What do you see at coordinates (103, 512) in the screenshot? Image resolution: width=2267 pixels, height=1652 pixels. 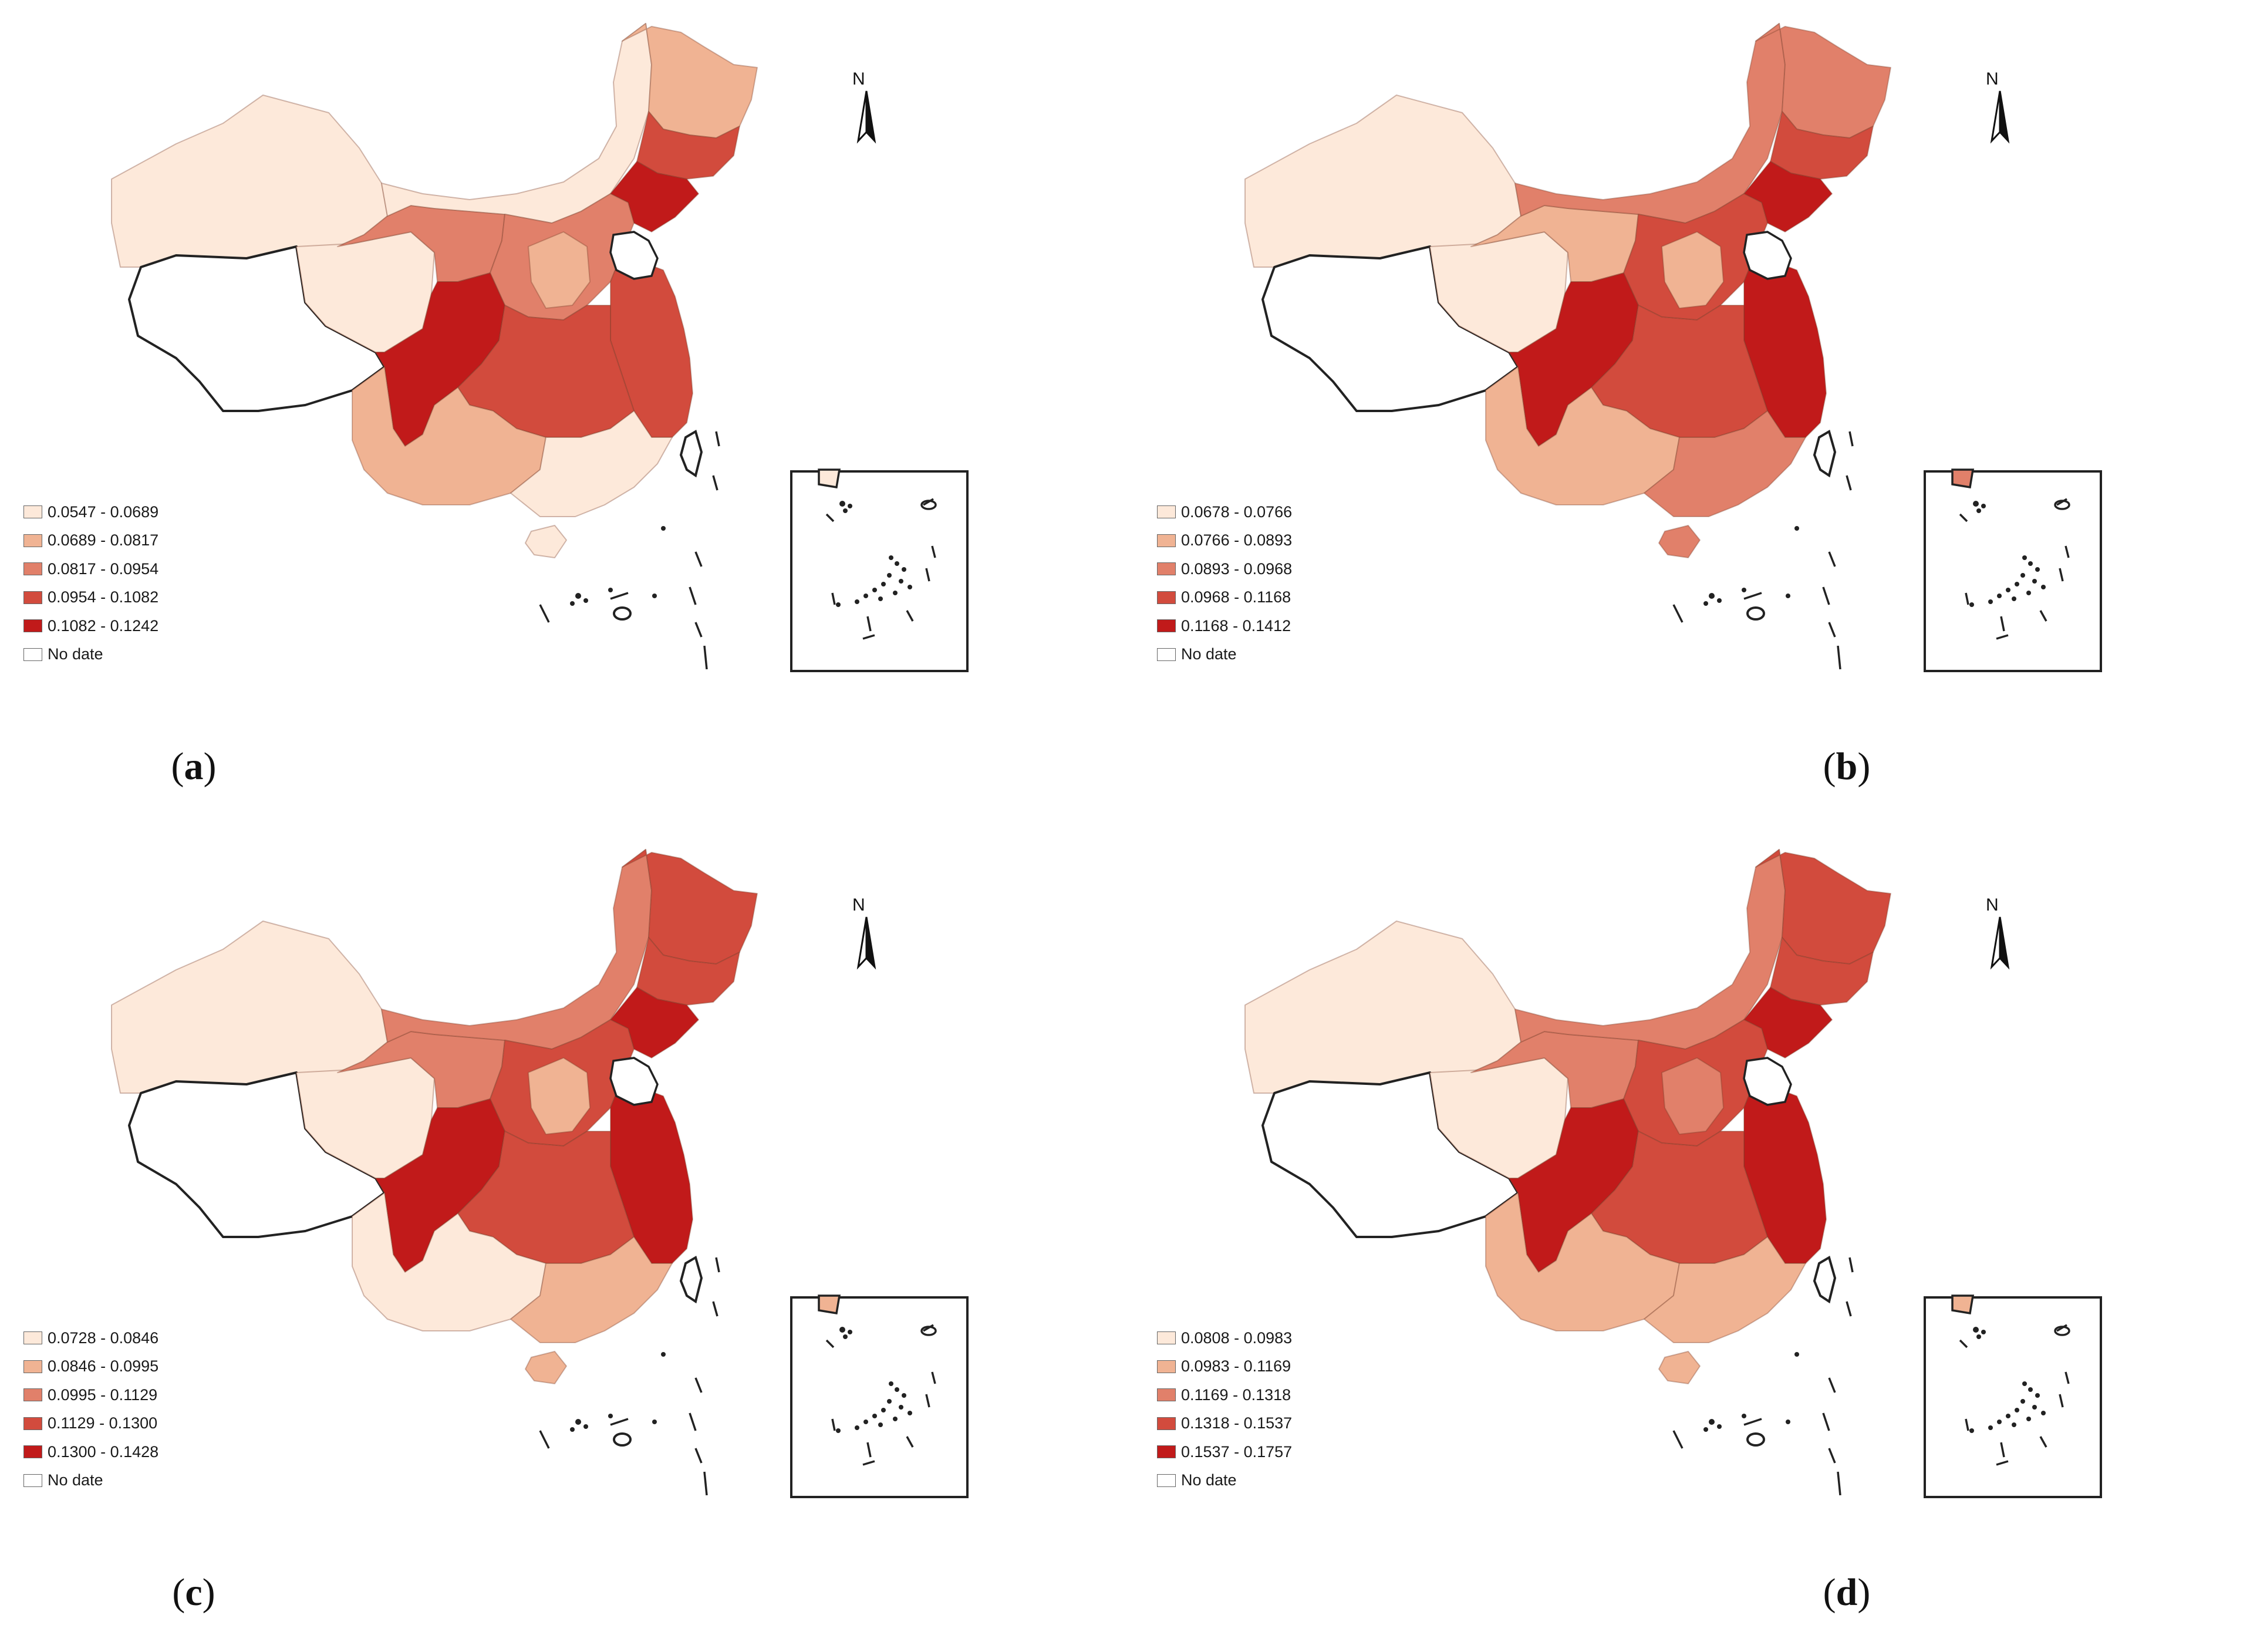 I see `legend-label-1: 0.0547 - 0.0689` at bounding box center [103, 512].